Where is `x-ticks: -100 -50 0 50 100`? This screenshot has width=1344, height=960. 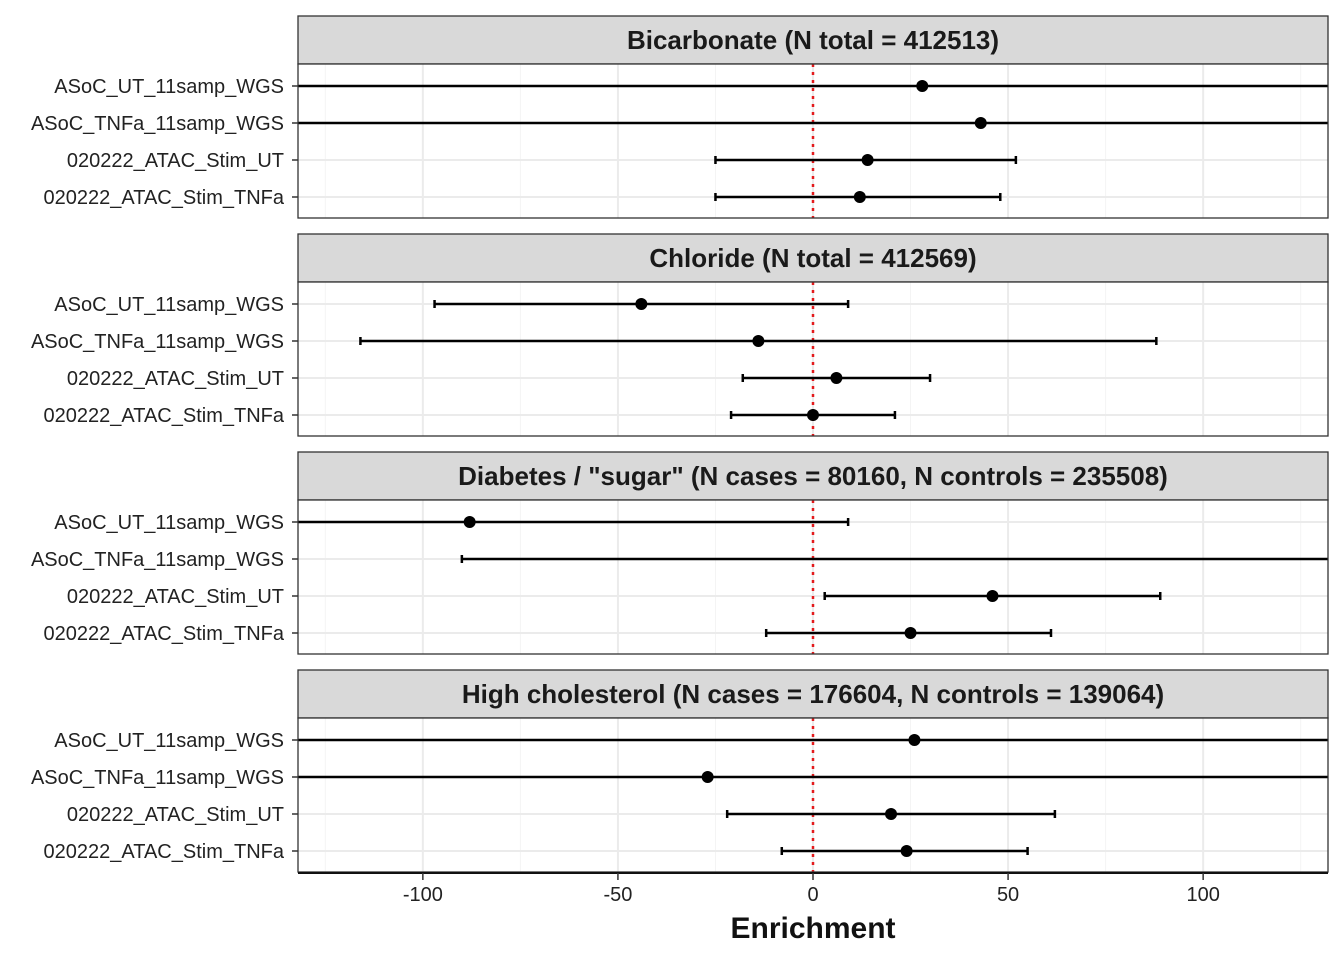
x-ticks: -100 -50 0 50 100 is located at coordinates (811, 889).